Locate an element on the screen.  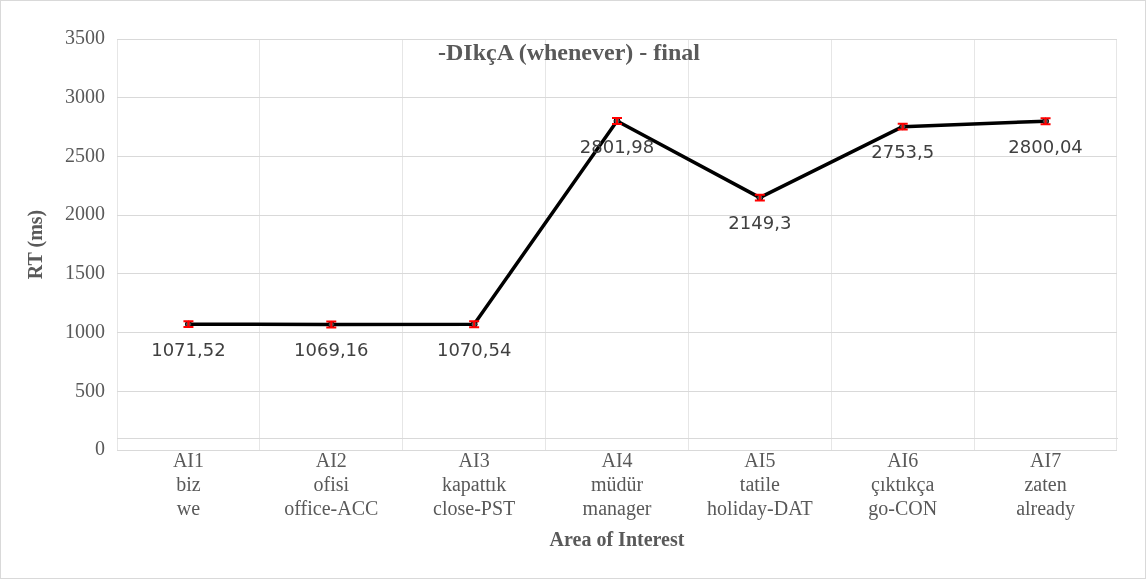
y-tick-label: 500 is located at coordinates (90, 389).